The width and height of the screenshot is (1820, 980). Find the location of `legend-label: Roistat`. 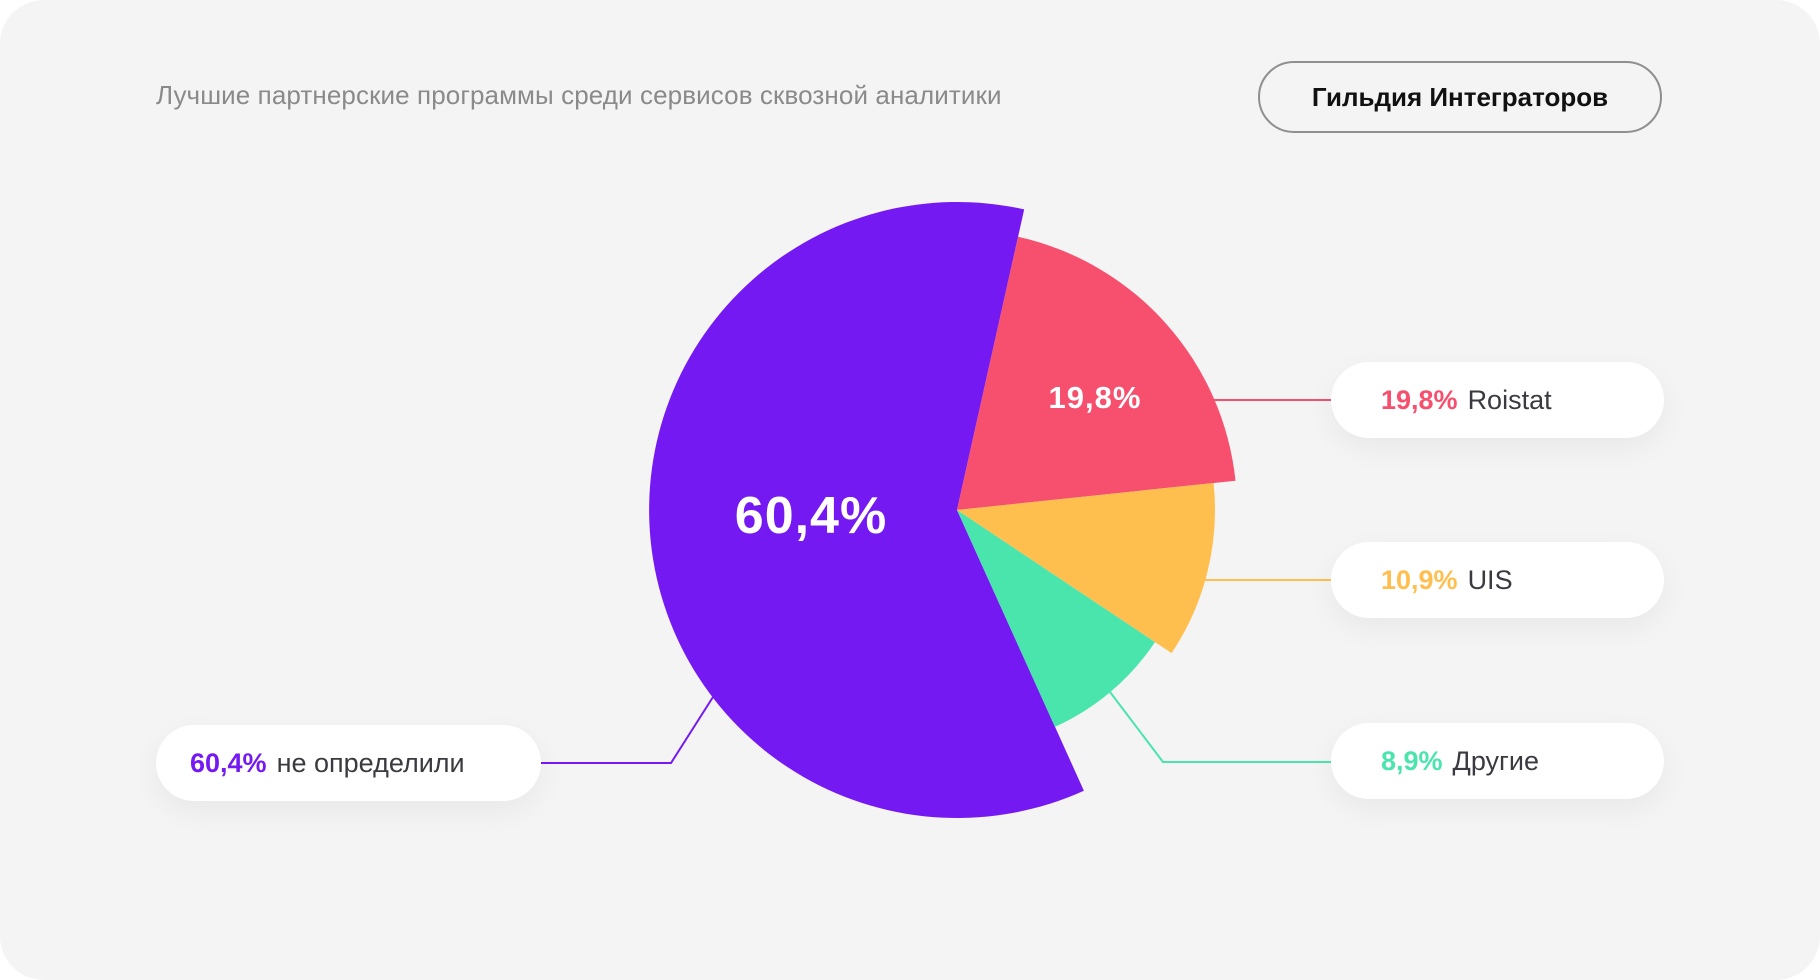

legend-label: Roistat is located at coordinates (1509, 399).